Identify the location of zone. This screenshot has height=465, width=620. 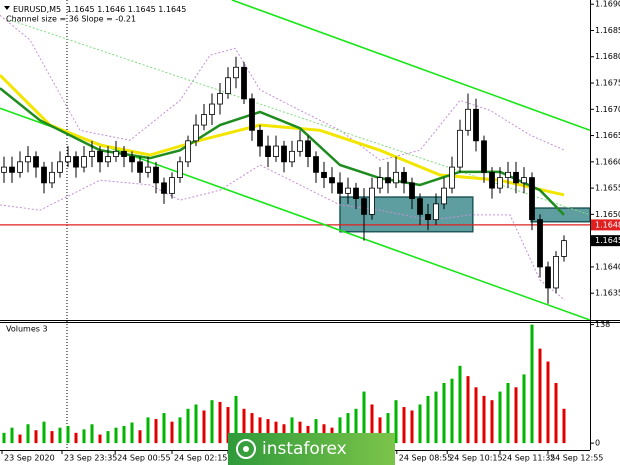
(406, 214).